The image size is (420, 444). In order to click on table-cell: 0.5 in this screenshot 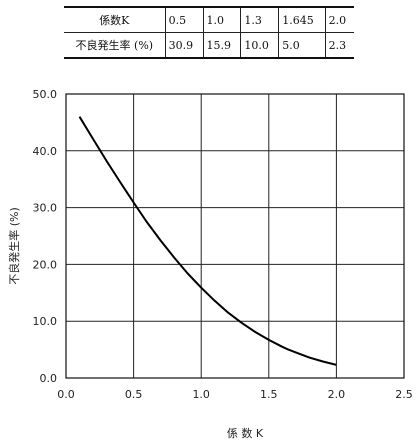, I will do `click(184, 19)`.